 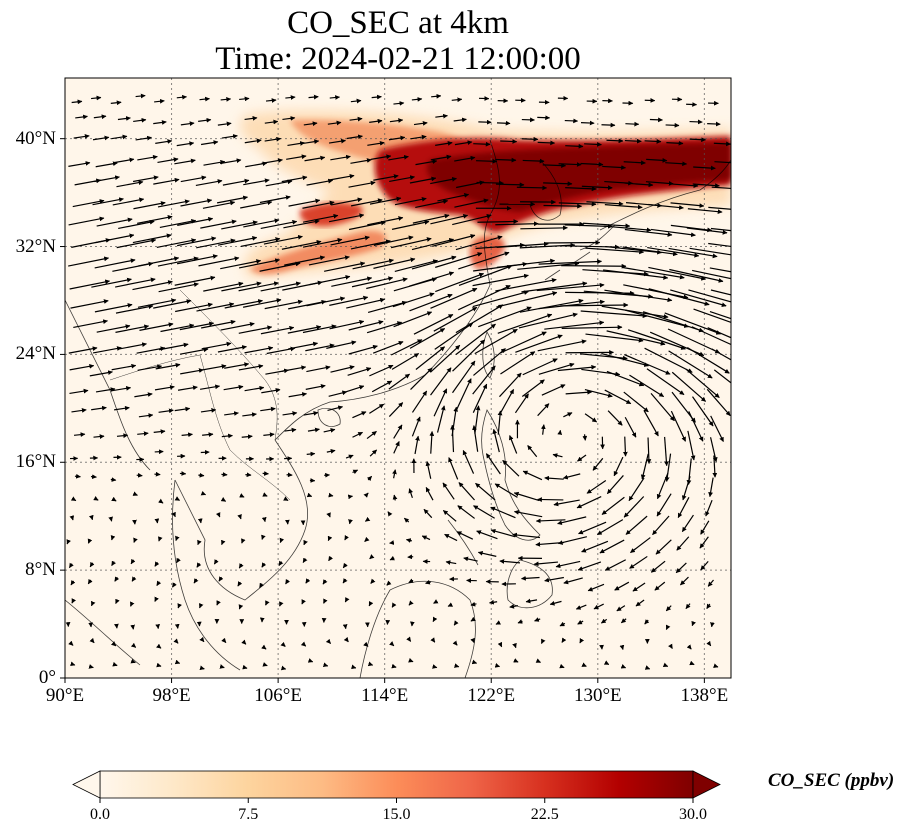 I want to click on colorbar, so click(x=396, y=786).